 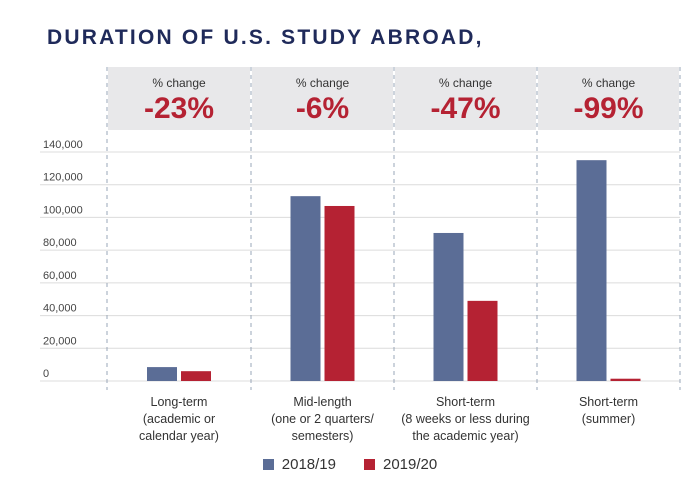 I want to click on category-label: Mid-length, so click(x=322, y=402).